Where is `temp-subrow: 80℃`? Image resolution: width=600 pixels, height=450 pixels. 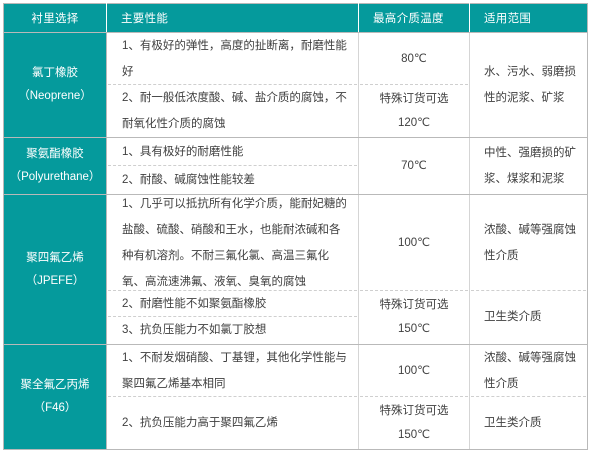 temp-subrow: 80℃ is located at coordinates (414, 59).